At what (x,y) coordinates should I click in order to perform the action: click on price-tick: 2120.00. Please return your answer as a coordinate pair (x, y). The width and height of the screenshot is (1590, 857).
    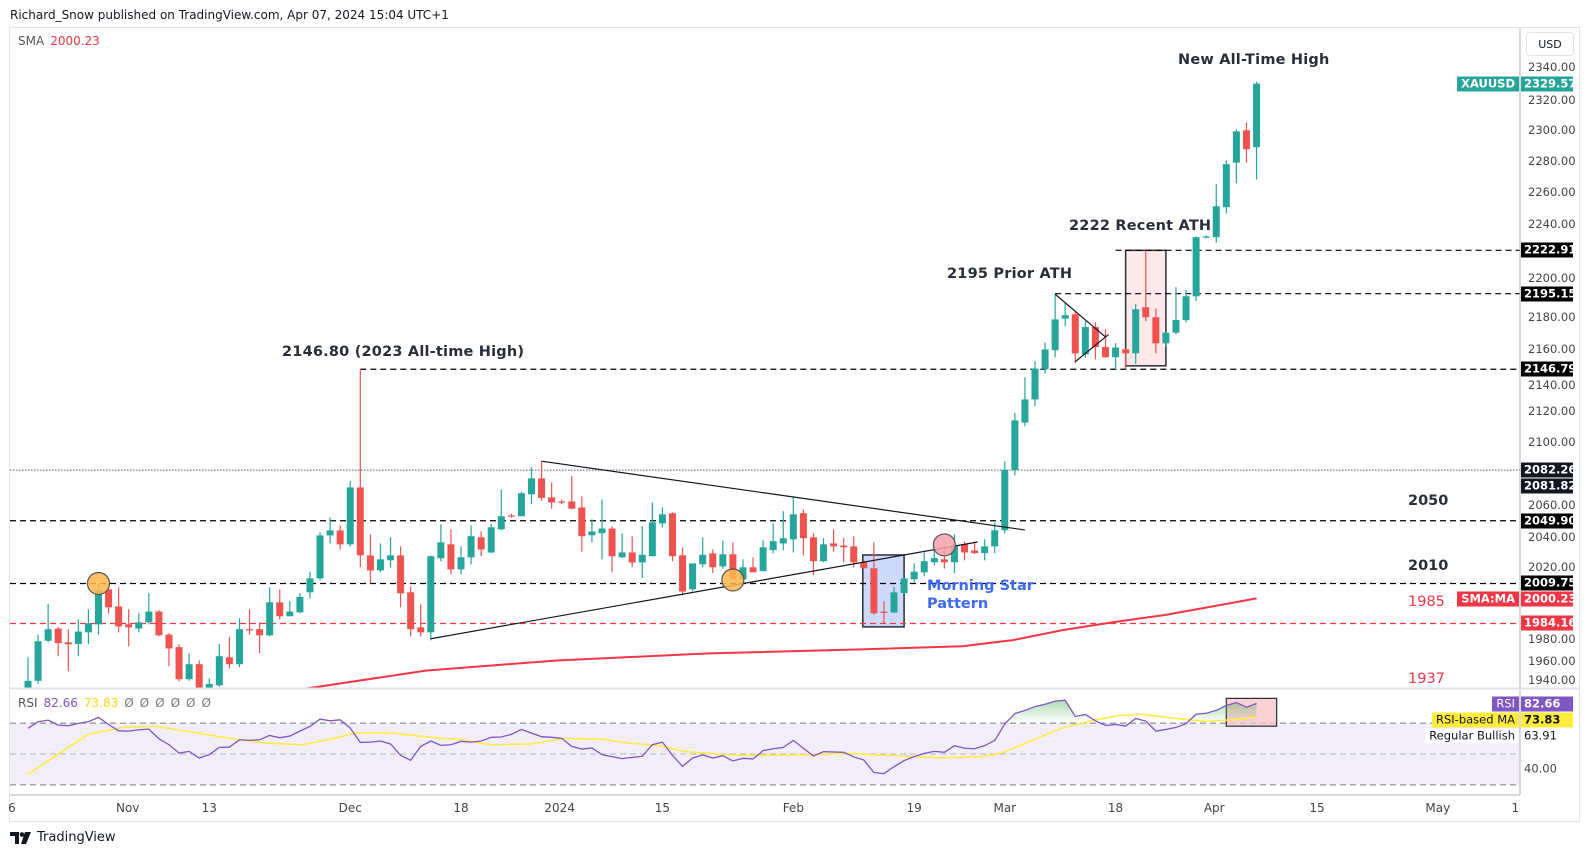
    Looking at the image, I should click on (1552, 411).